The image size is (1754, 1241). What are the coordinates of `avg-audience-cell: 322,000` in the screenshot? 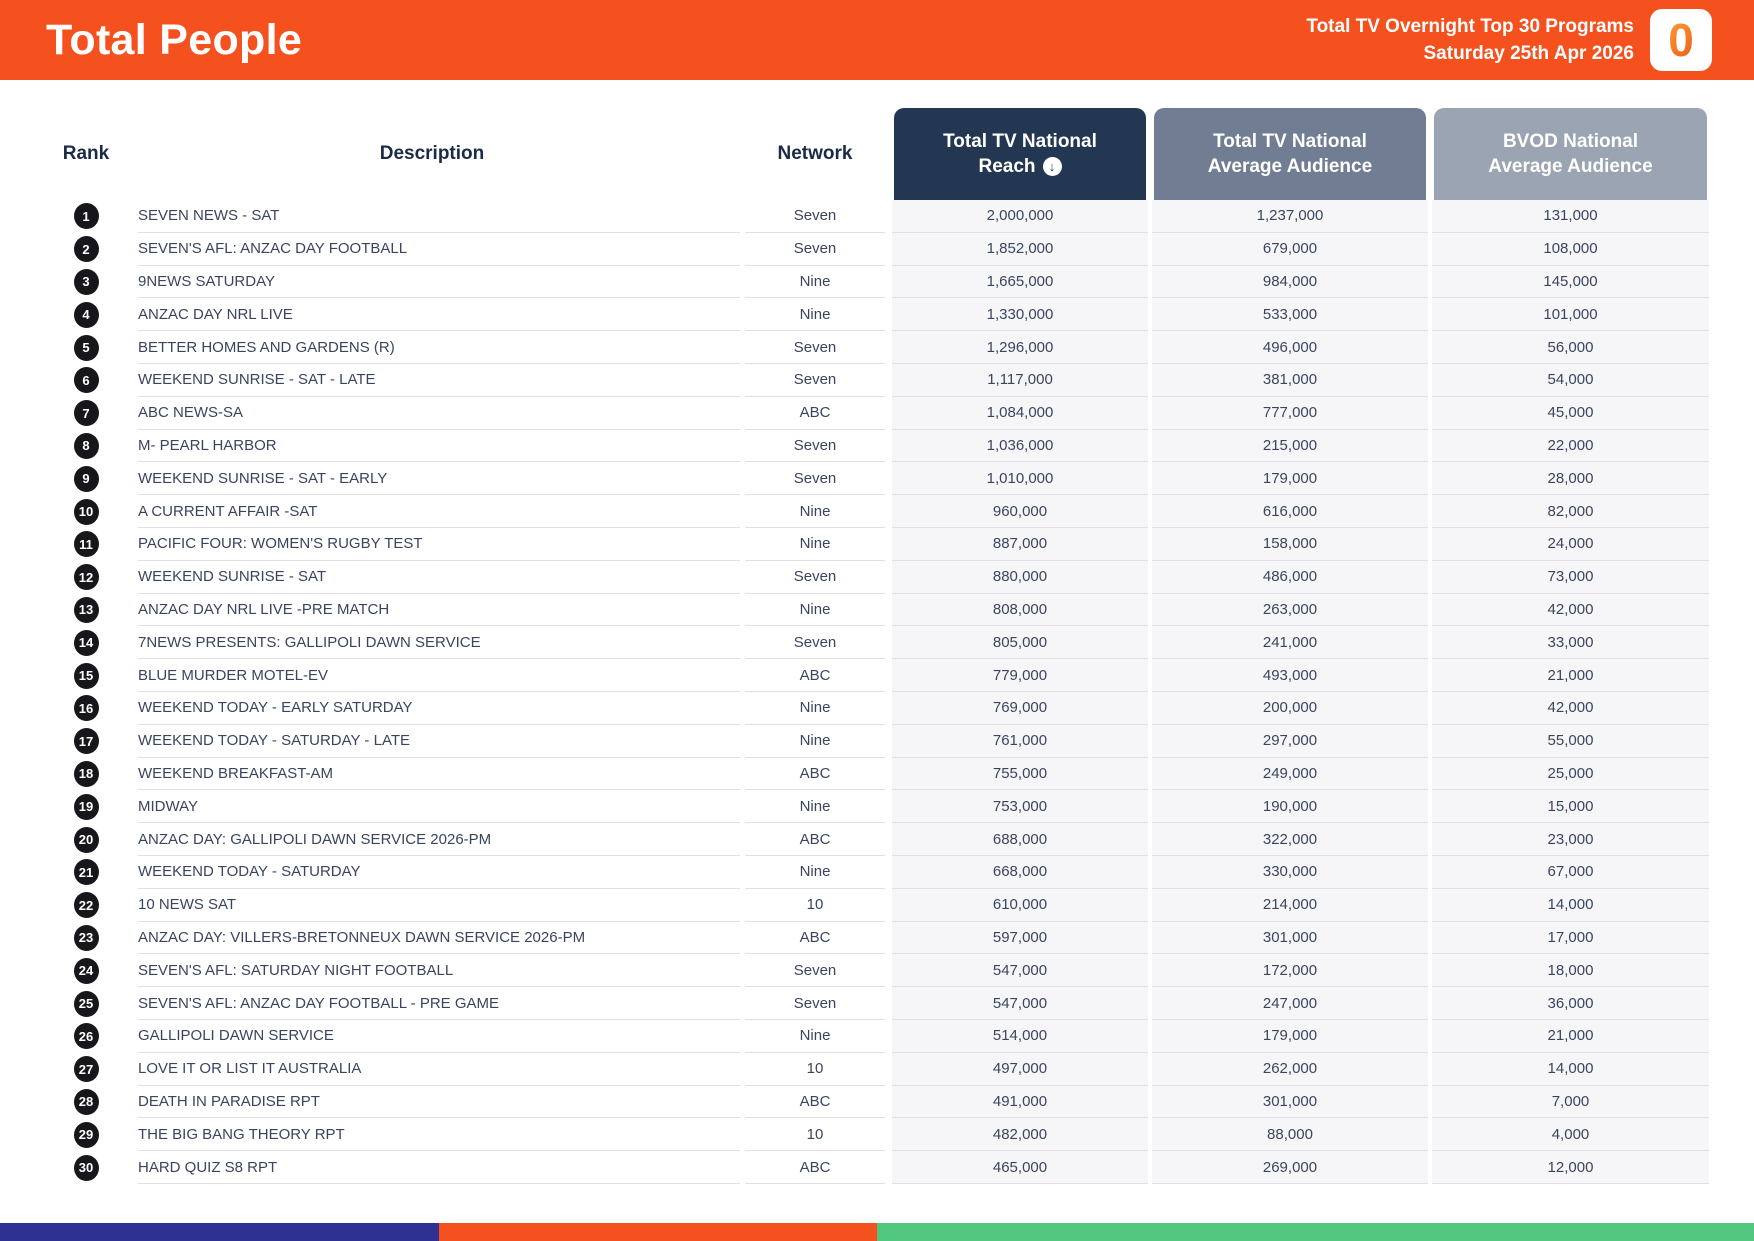 It's located at (1290, 839).